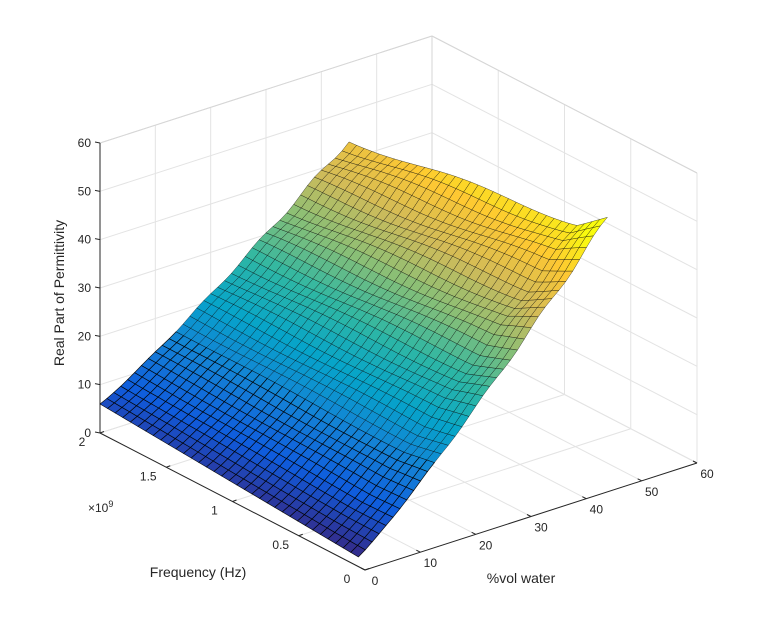 This screenshot has height=637, width=770. Describe the element at coordinates (85, 240) in the screenshot. I see `z-tick-label: 40` at that location.